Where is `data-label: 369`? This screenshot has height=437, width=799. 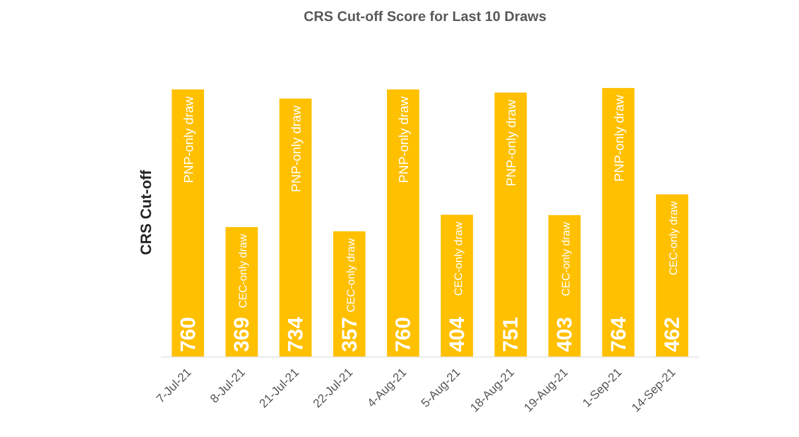 data-label: 369 is located at coordinates (242, 334).